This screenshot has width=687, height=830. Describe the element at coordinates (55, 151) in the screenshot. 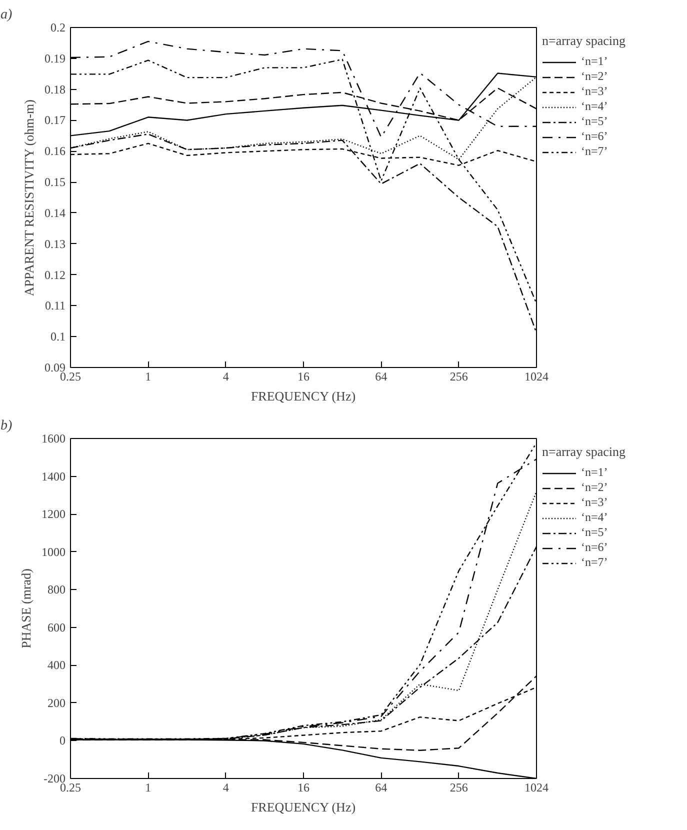

I see `y-tick-label: 0.16` at that location.